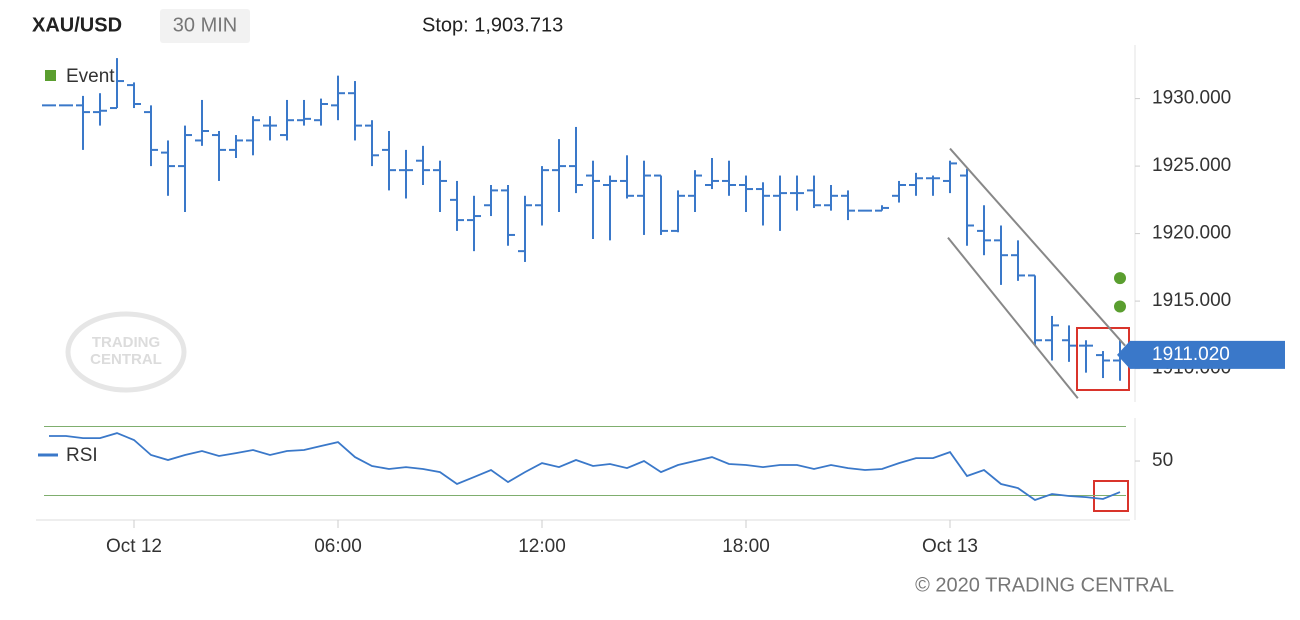 The height and width of the screenshot is (620, 1300). Describe the element at coordinates (338, 546) in the screenshot. I see `x-tick-label: 06:00` at that location.